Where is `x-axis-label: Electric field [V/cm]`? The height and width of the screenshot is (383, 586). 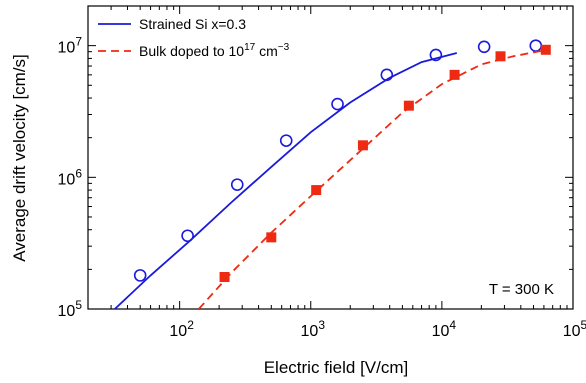 x-axis-label: Electric field [V/cm] is located at coordinates (336, 367).